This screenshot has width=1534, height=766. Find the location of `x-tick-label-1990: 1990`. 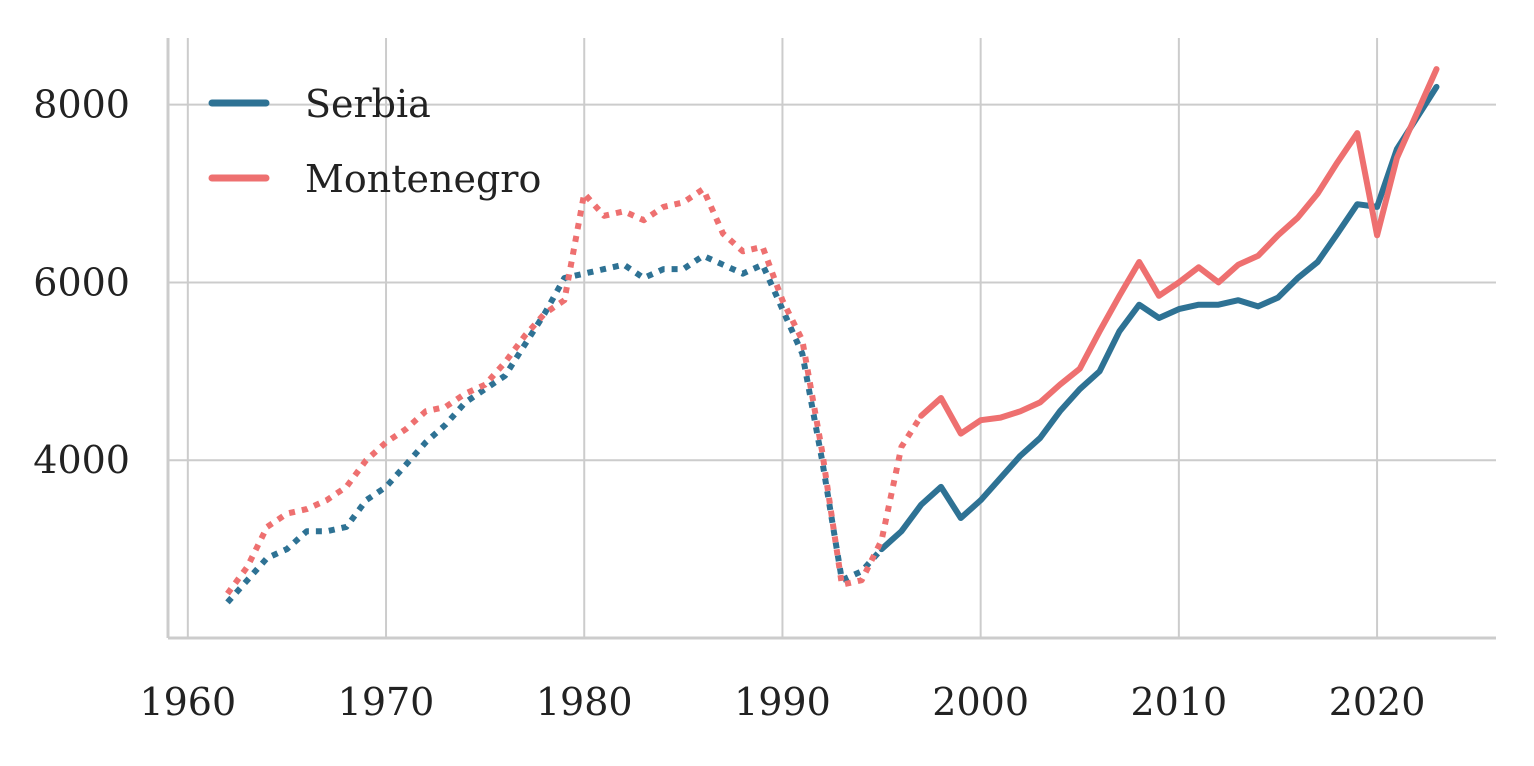

x-tick-label-1990: 1990 is located at coordinates (782, 702).